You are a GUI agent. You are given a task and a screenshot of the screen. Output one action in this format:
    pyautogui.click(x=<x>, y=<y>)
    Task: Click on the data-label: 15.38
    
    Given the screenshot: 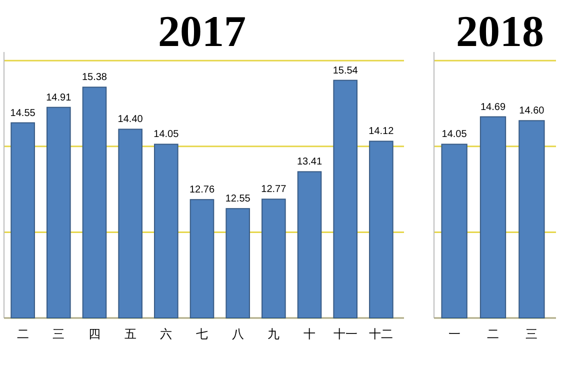 What is the action you would take?
    pyautogui.click(x=95, y=78)
    